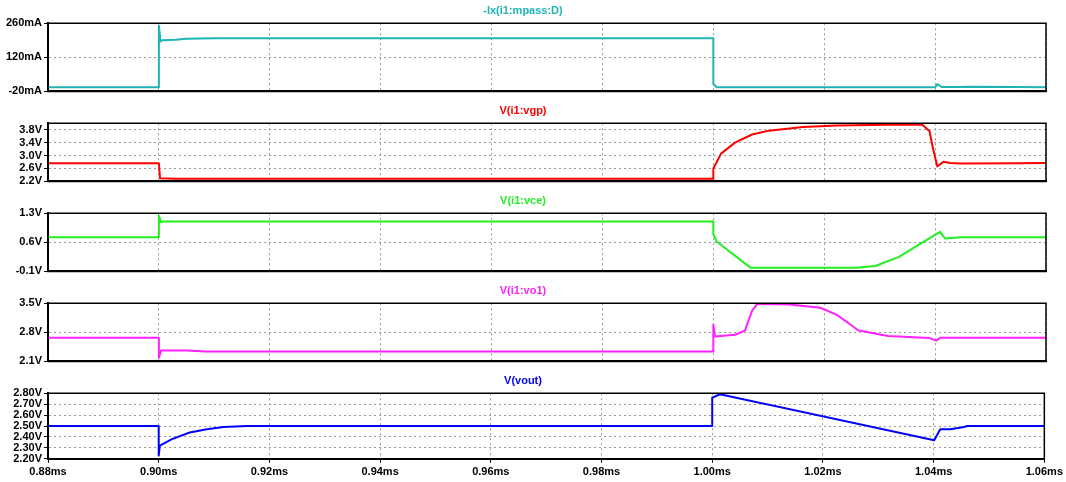  I want to click on y-tick-label: -20mA, so click(25, 90).